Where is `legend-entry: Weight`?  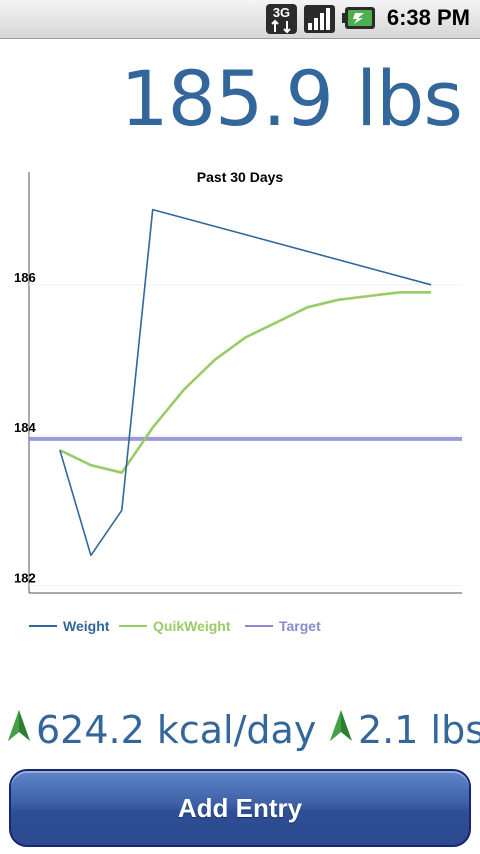
legend-entry: Weight is located at coordinates (86, 626).